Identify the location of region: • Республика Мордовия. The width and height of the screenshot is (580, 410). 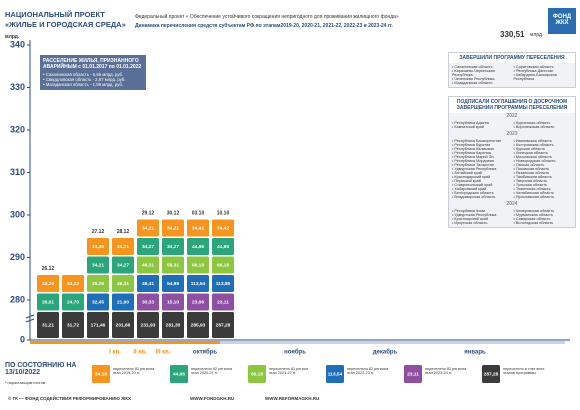
(473, 161).